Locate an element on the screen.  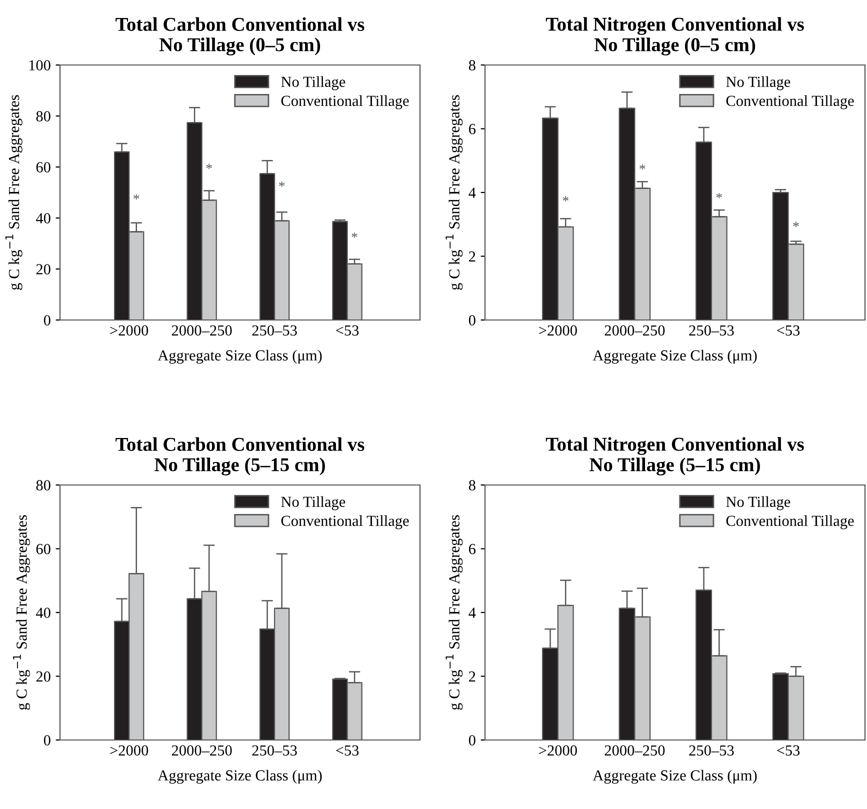
chart-title: Total Carbon Conventional vs No Tillage (0–5 cm) is located at coordinates (240, 36).